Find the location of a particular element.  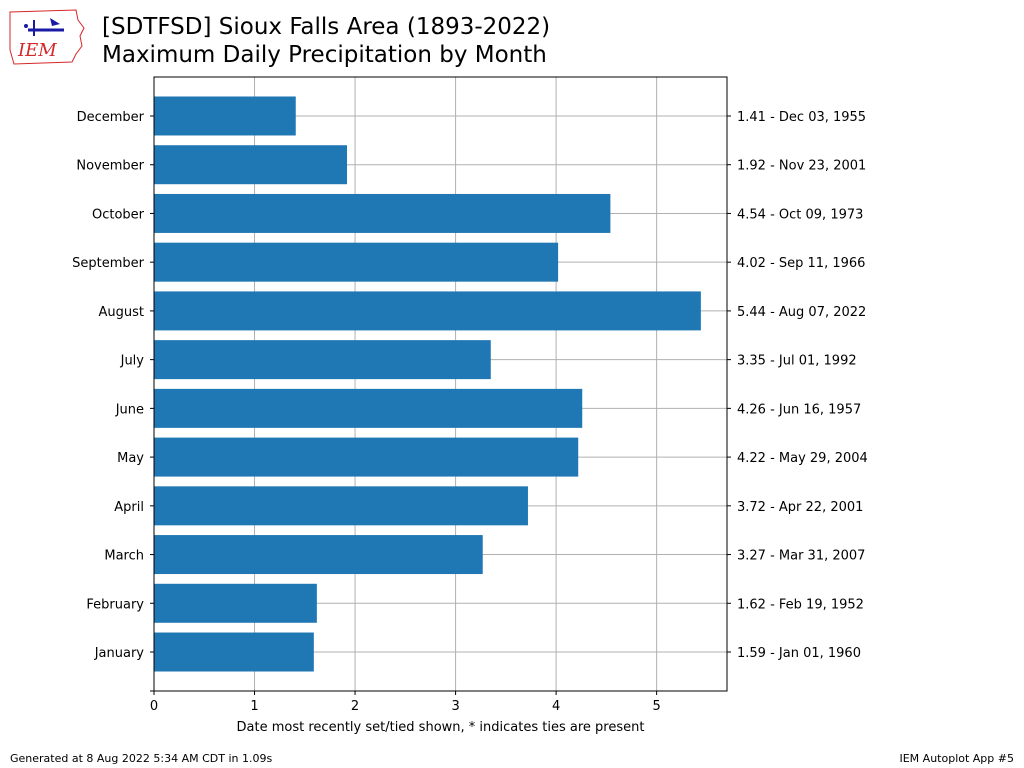

bar-march is located at coordinates (318, 555).